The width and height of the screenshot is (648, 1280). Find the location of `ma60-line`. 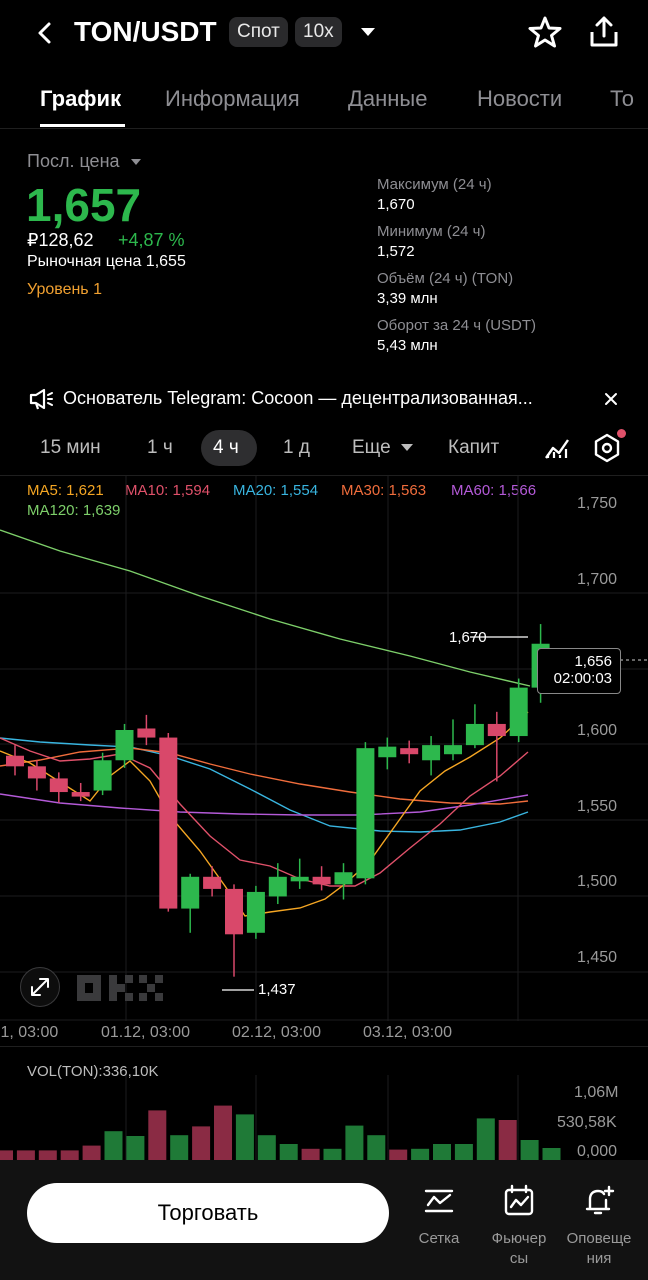

ma60-line is located at coordinates (264, 804).